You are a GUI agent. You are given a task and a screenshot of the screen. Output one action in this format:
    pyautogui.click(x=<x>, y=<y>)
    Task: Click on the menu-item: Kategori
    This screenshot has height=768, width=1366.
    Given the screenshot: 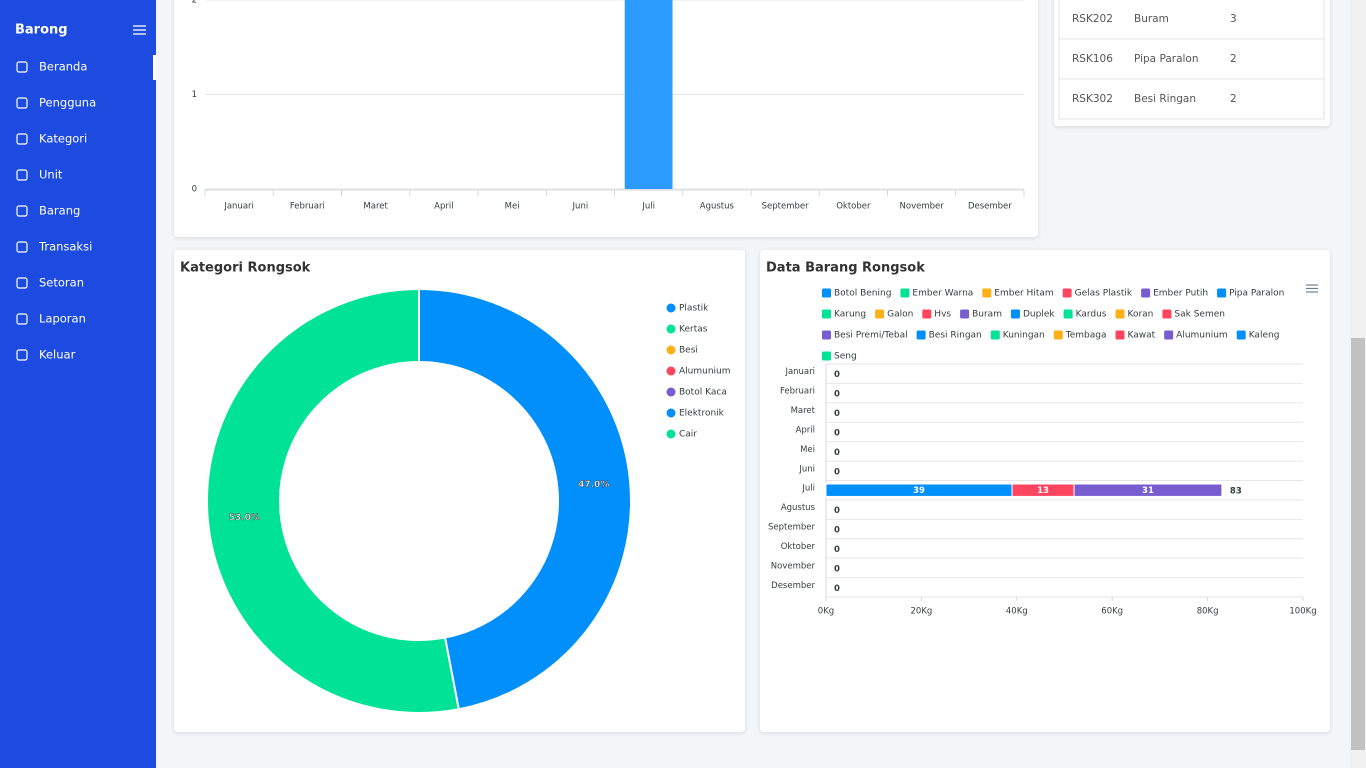 What is the action you would take?
    pyautogui.click(x=63, y=139)
    